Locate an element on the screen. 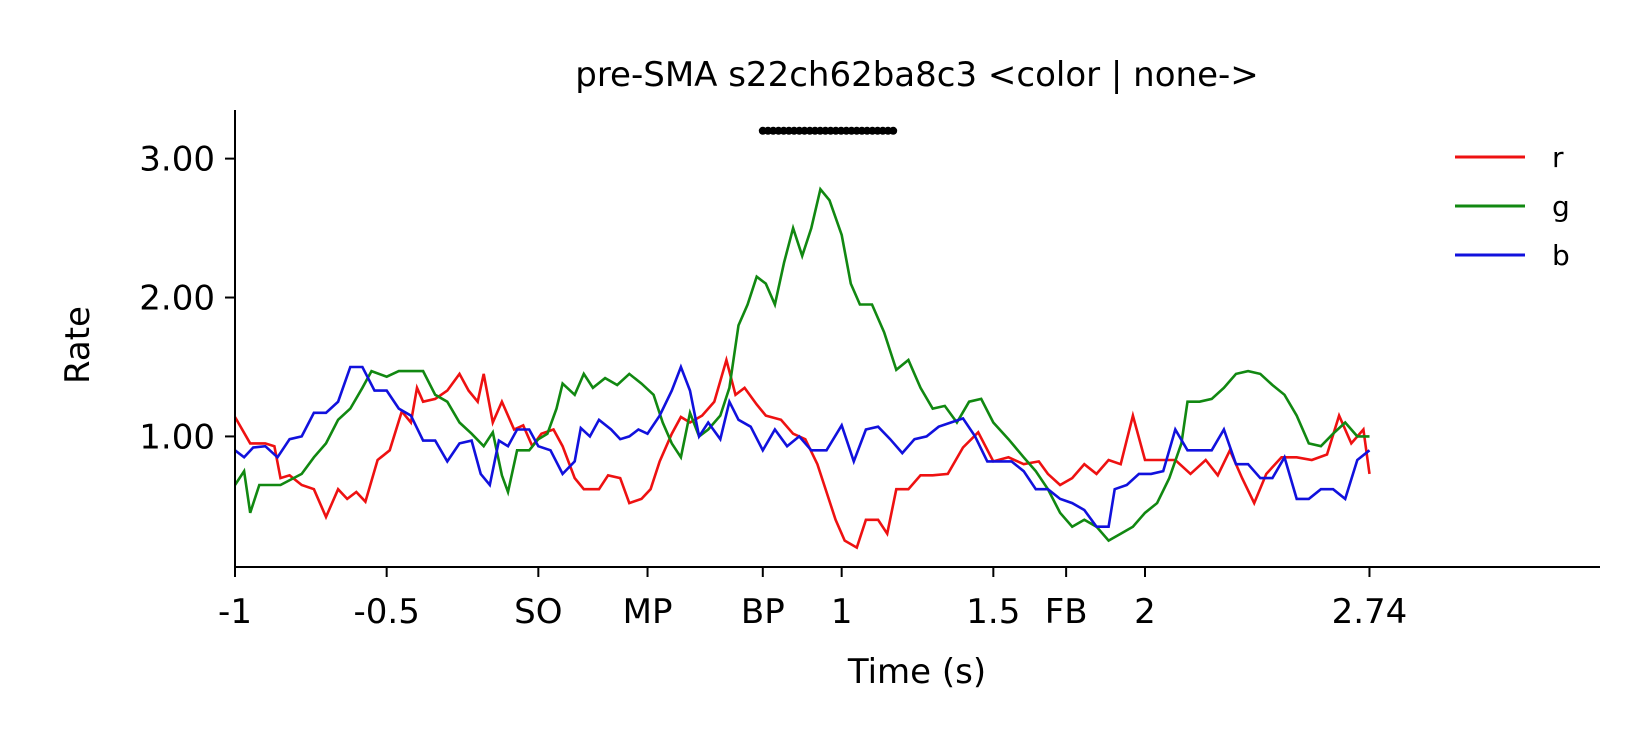  legend-label-g: g is located at coordinates (1561, 206).